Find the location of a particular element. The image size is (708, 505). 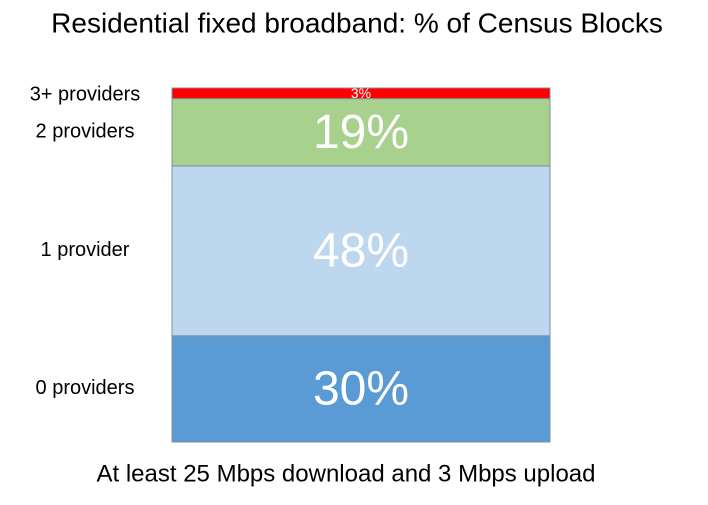

data-label: 3% is located at coordinates (361, 93).